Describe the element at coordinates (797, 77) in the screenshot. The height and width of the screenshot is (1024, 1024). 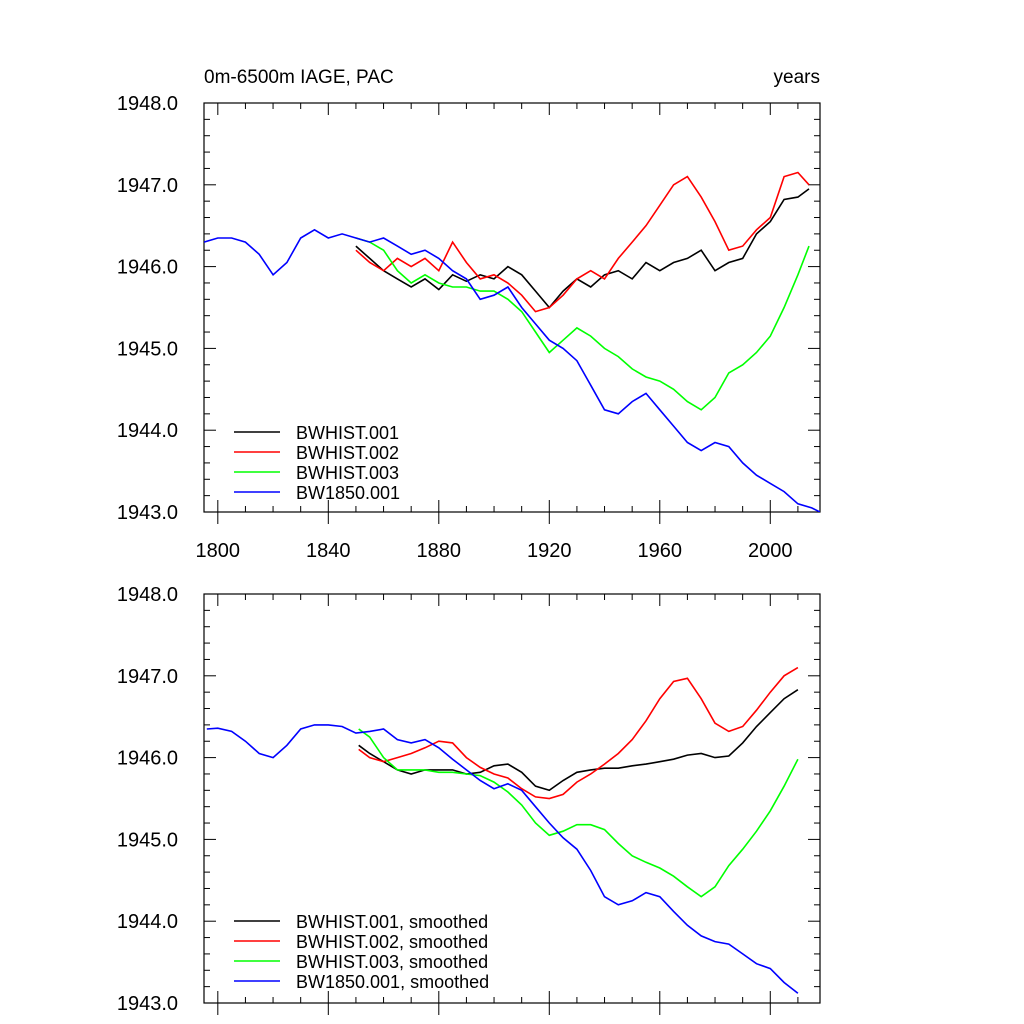
I see `x-units-label: years` at that location.